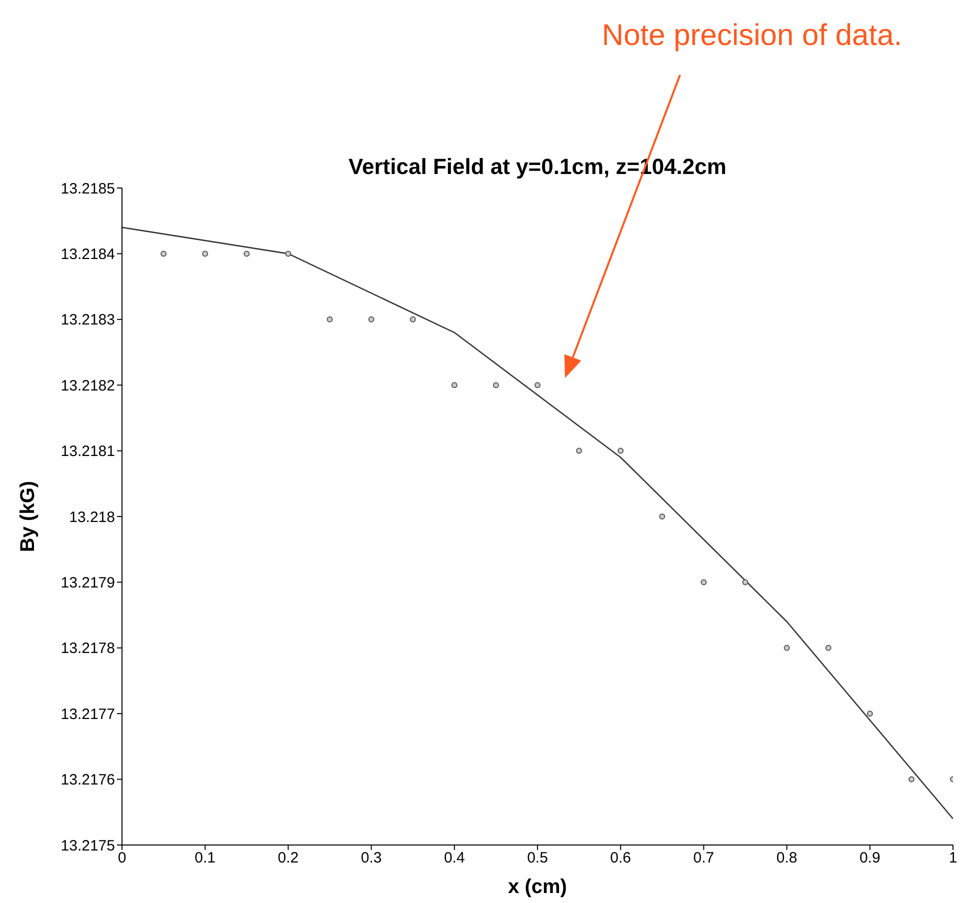  I want to click on x-tick-label: 0.6, so click(621, 858).